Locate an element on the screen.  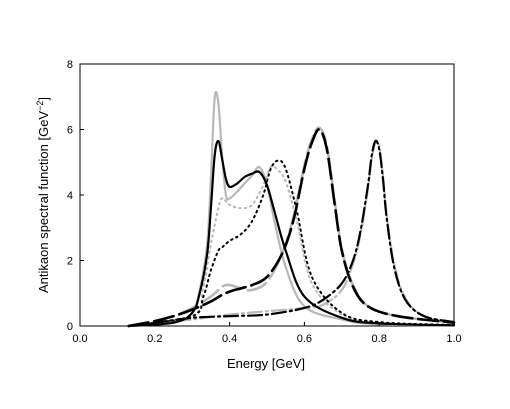
x-tick-label: 1.0 is located at coordinates (453, 339).